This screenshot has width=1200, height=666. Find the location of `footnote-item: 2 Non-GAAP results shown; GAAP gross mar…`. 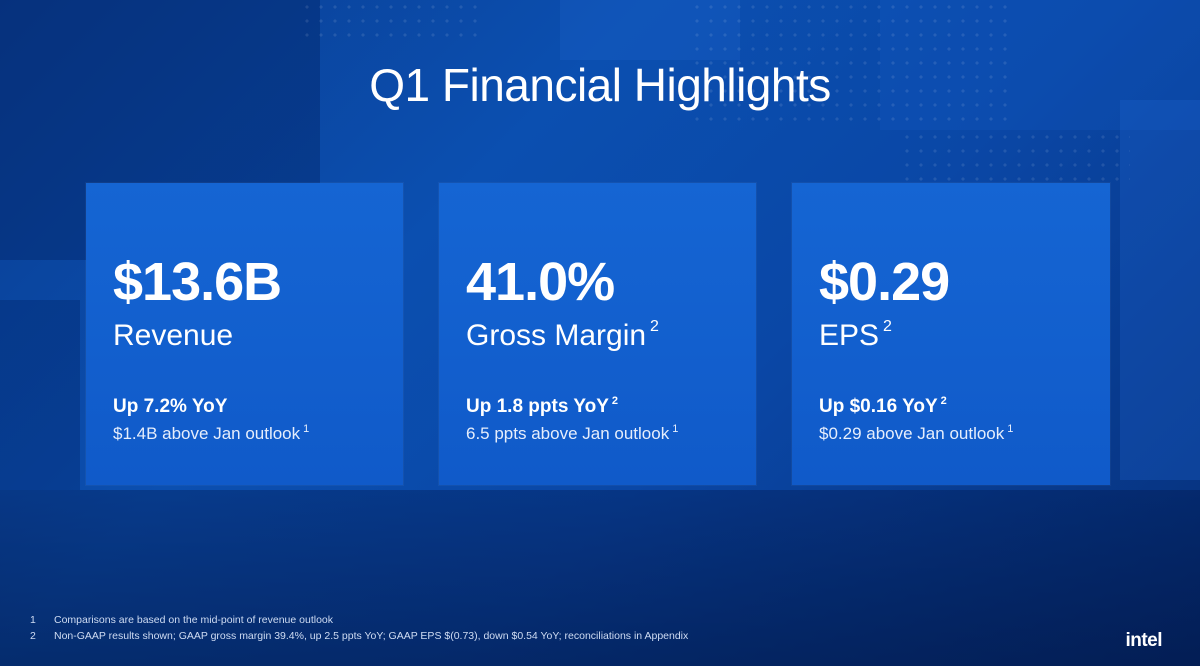

footnote-item: 2 Non-GAAP results shown; GAAP gross mar… is located at coordinates (359, 636).